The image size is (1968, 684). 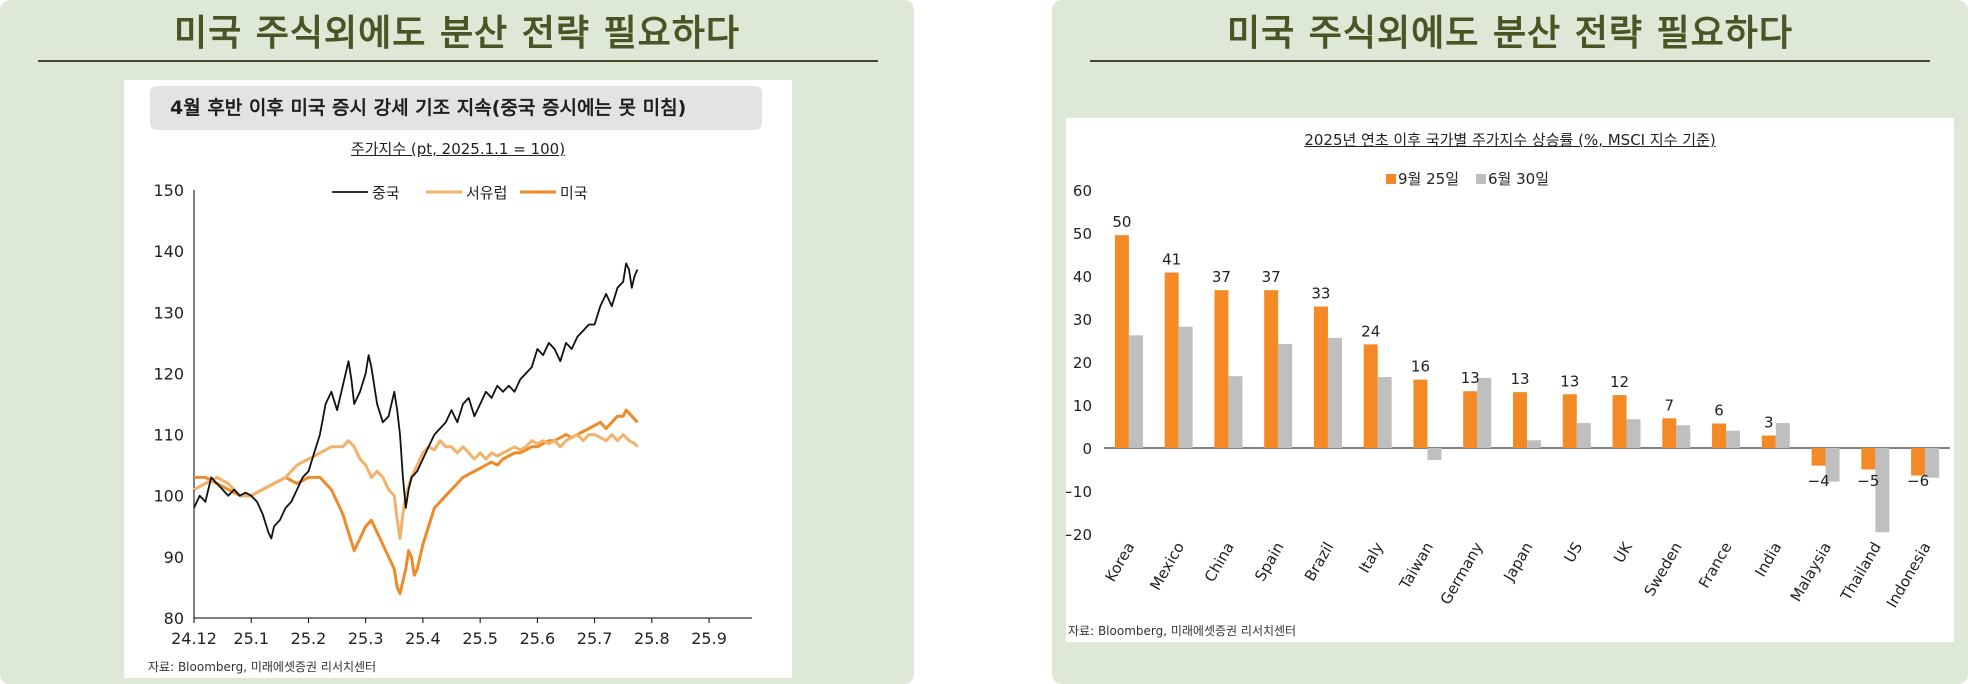 I want to click on data-label: 37, so click(x=1271, y=277).